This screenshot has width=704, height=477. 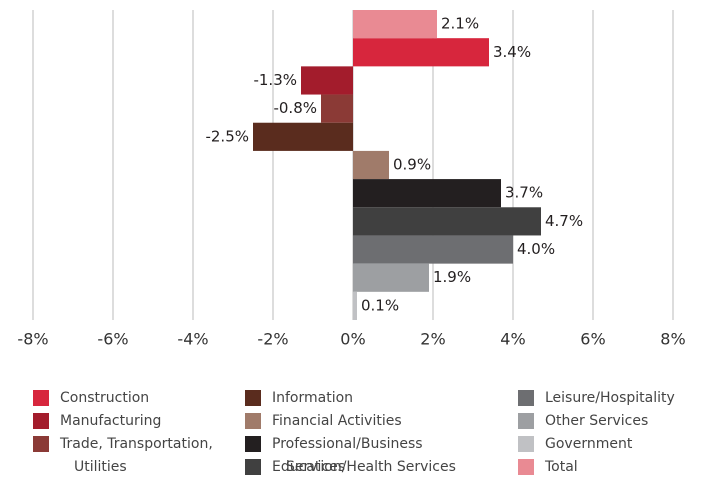 What do you see at coordinates (352, 339) in the screenshot?
I see `x-tick-label: 0%` at bounding box center [352, 339].